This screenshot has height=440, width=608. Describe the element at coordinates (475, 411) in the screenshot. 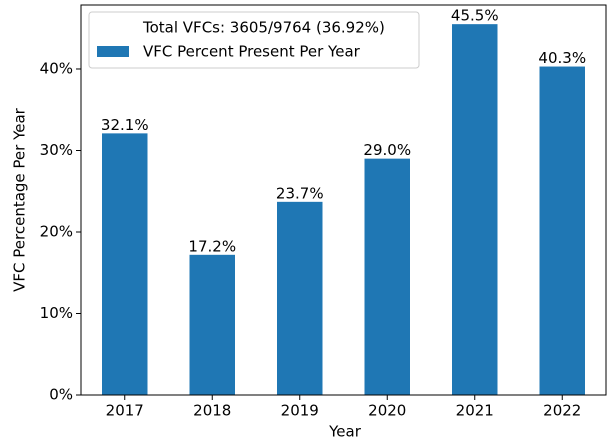

I see `x-tick-label: 2021` at that location.